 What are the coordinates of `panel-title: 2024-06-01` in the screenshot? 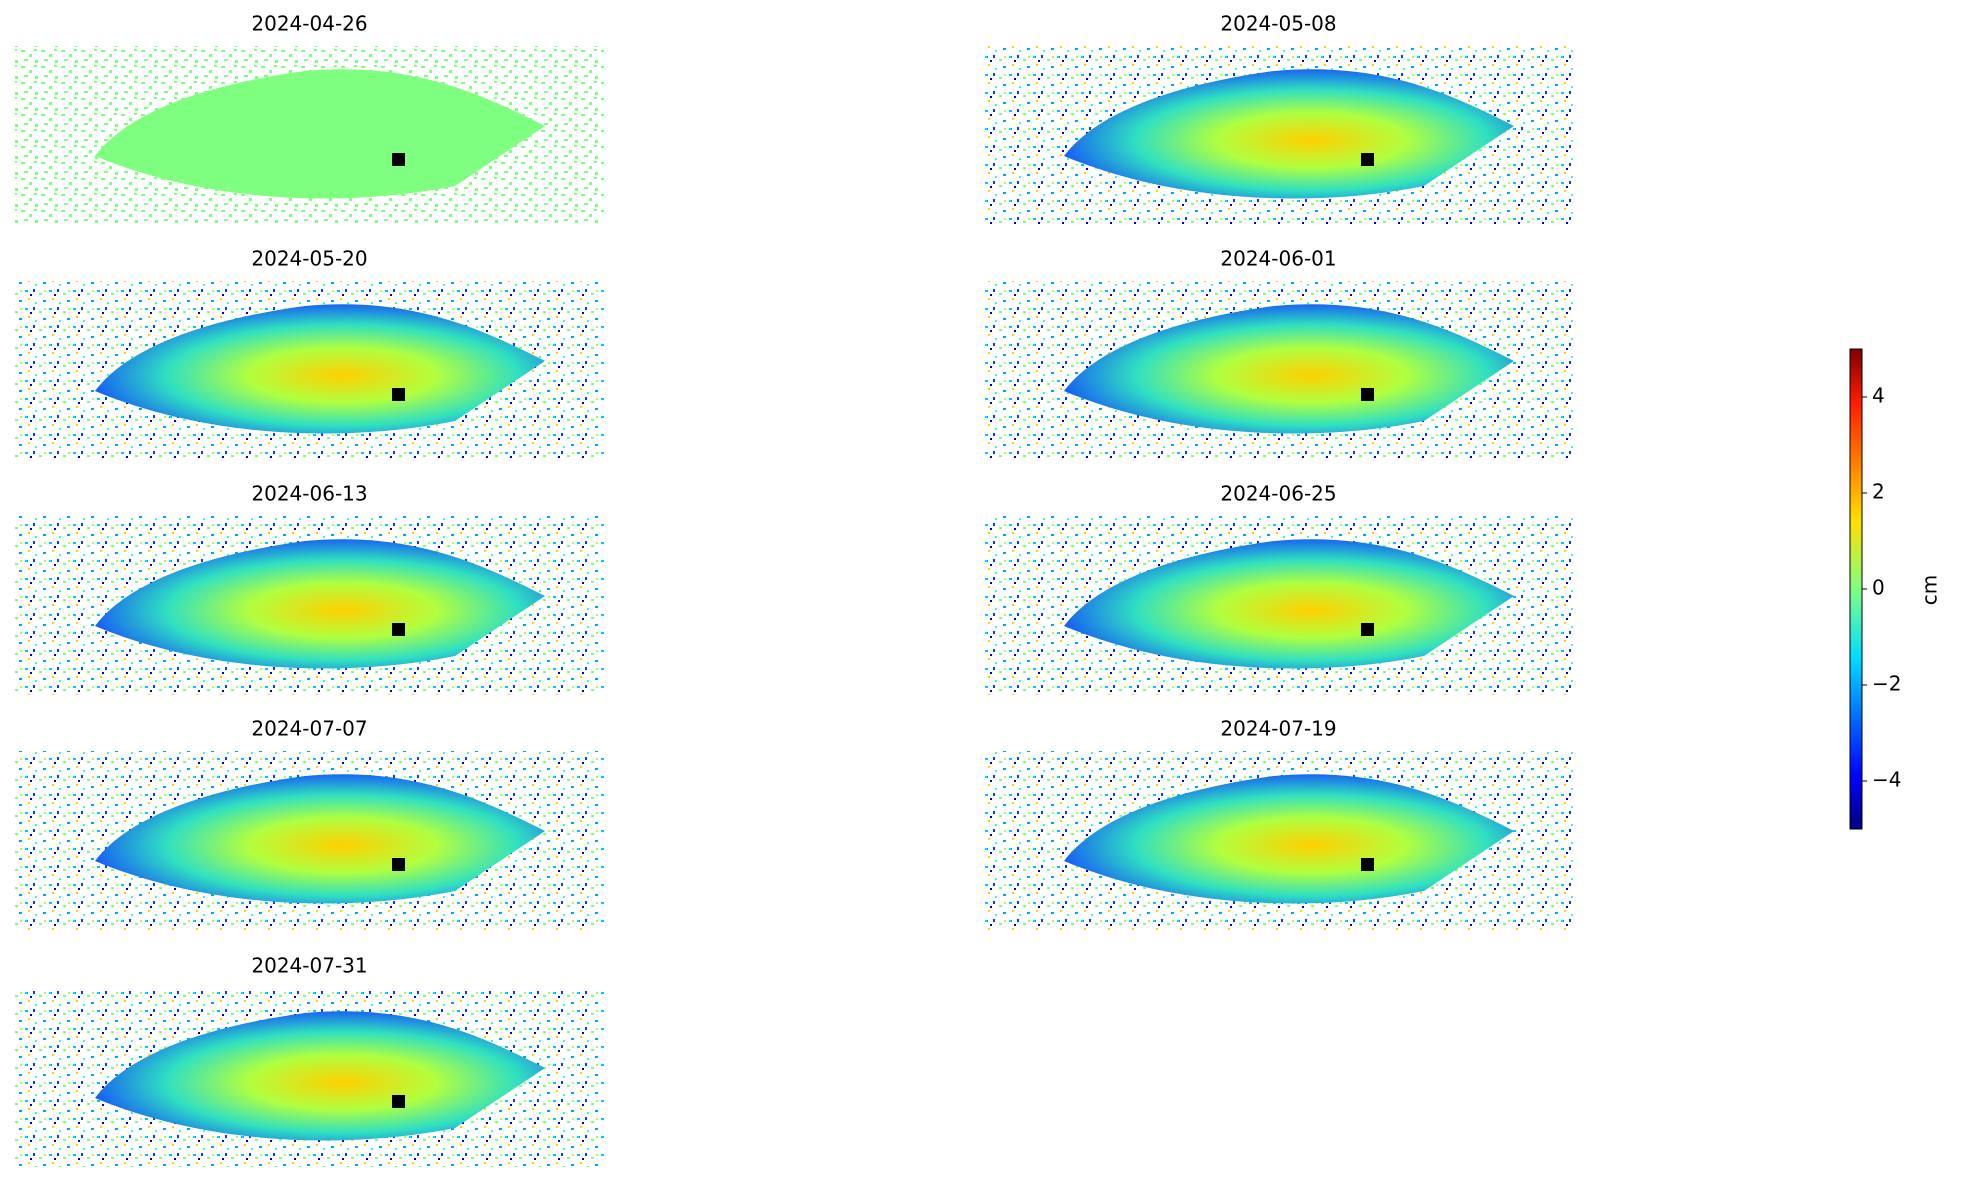 It's located at (1278, 259).